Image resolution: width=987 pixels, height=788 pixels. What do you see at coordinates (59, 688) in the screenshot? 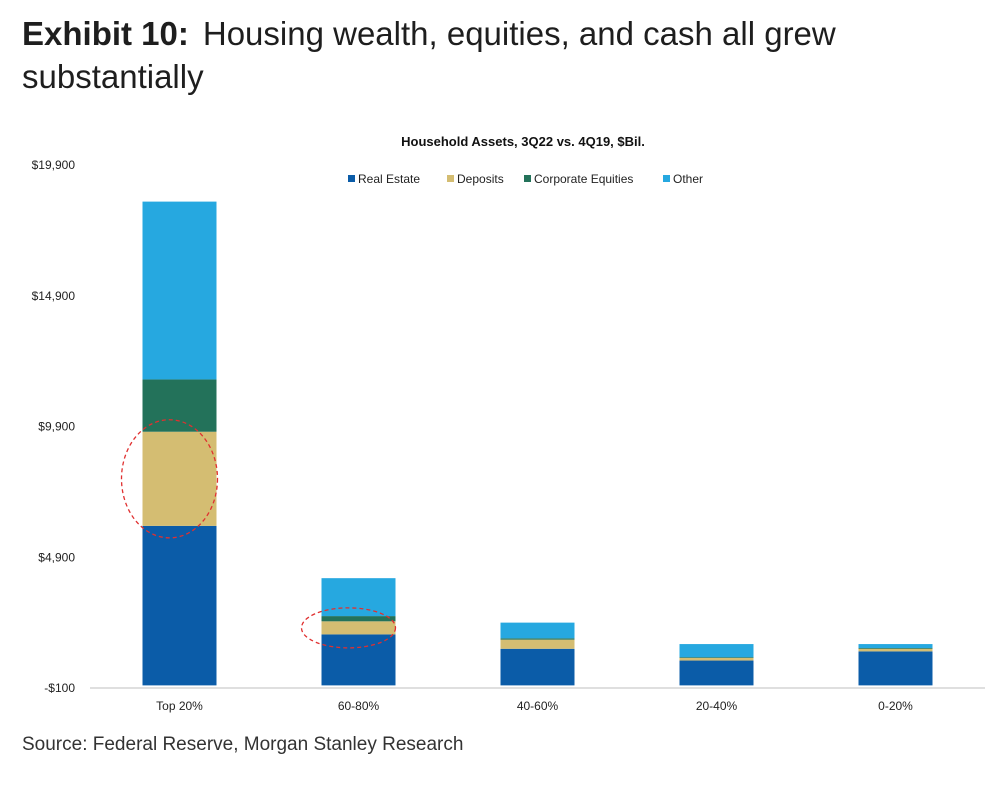
I see `y-tick-label: -$100` at bounding box center [59, 688].